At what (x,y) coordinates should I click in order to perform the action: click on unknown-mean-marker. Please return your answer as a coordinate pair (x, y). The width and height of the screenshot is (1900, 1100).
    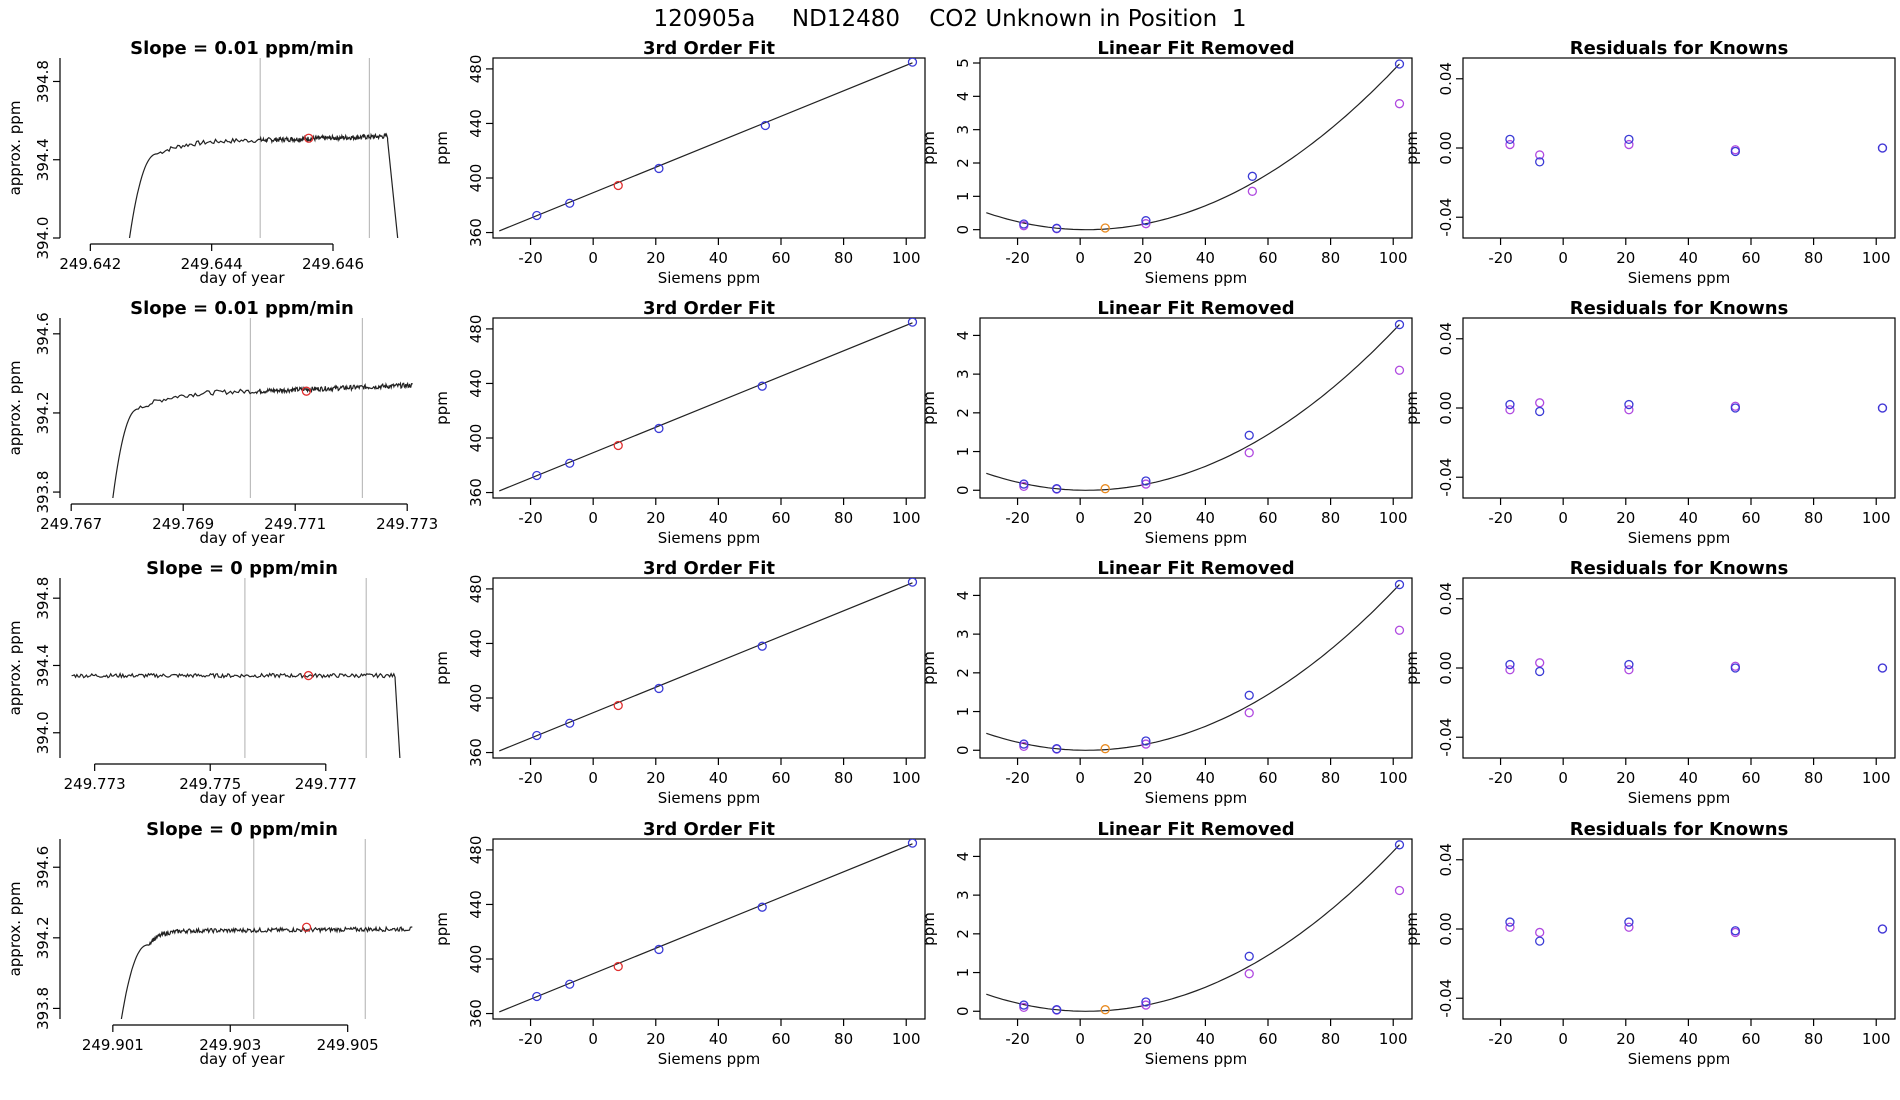
    Looking at the image, I should click on (306, 391).